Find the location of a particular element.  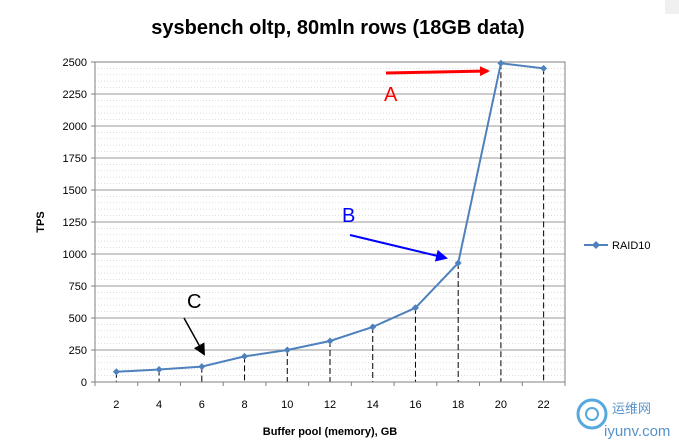

y-tick-label: 750 is located at coordinates (78, 287).